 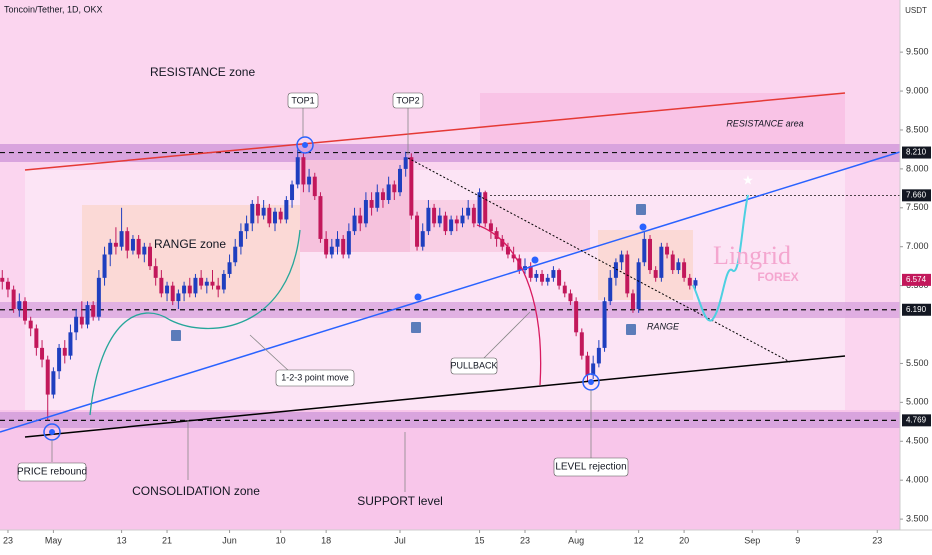 I want to click on x-tick-label: 13, so click(x=122, y=540).